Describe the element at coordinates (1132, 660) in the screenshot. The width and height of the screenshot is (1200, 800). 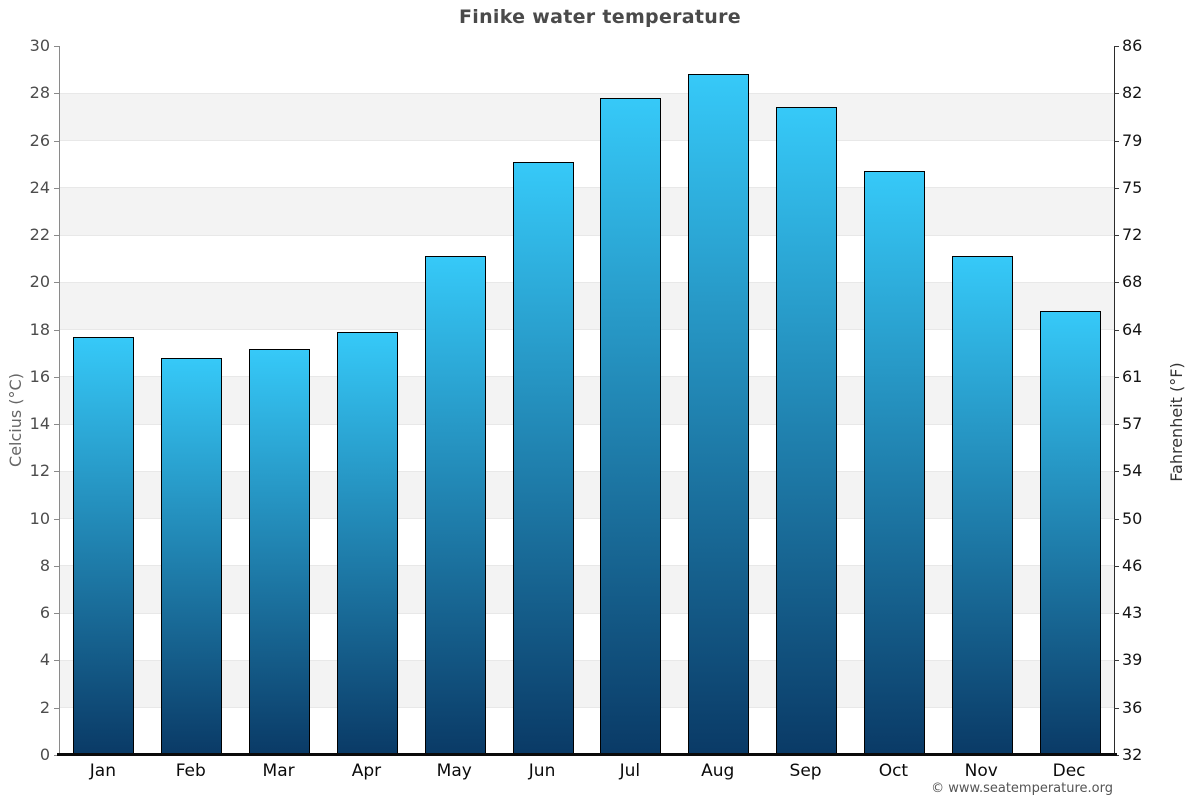
I see `y-tick-label-fahrenheit: 39` at that location.